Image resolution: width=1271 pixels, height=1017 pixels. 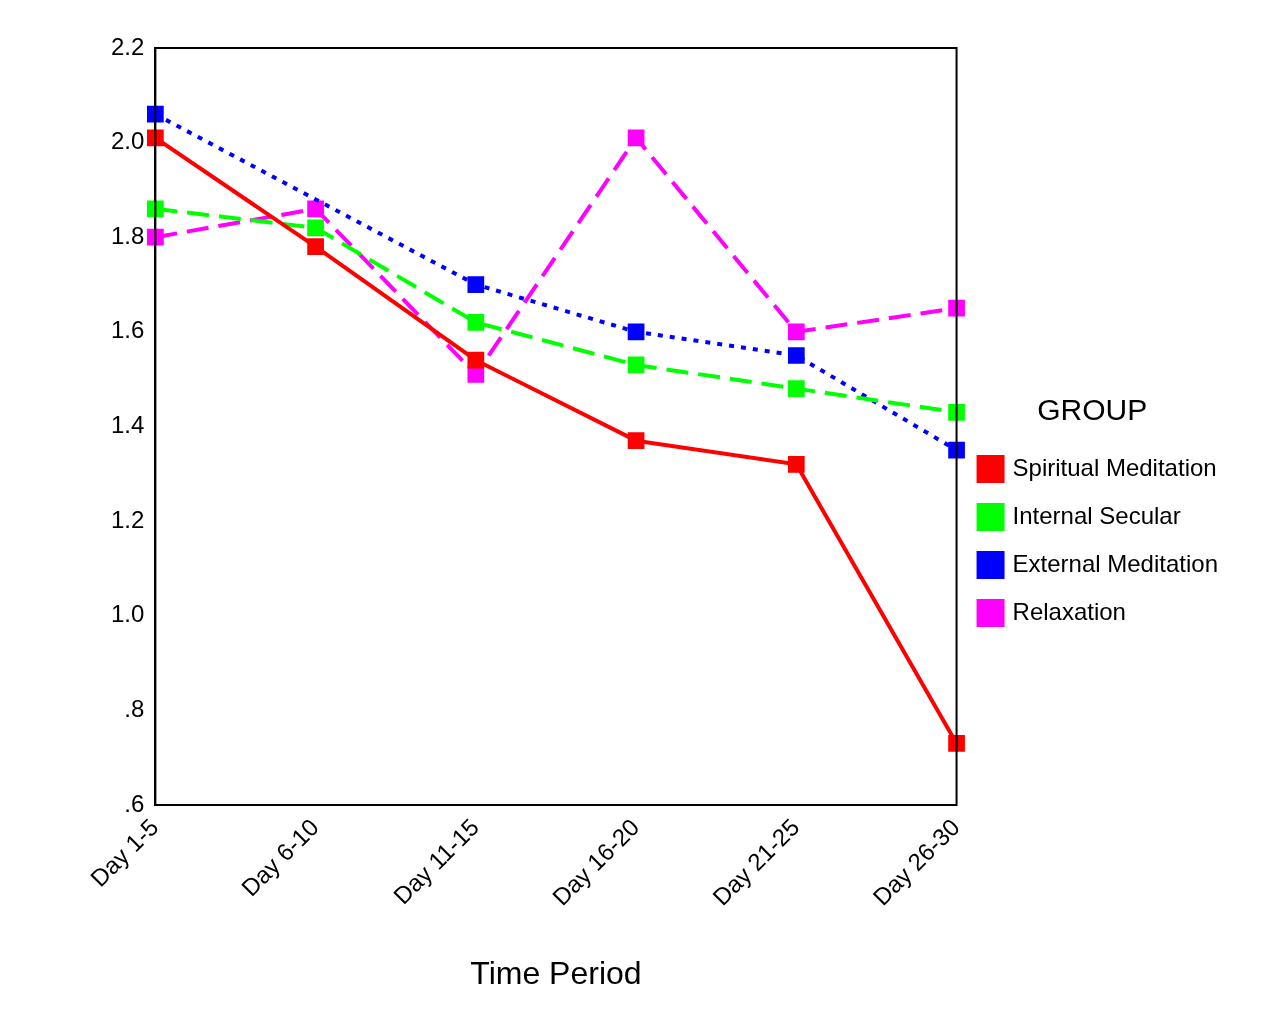 I want to click on y-tick-label: 1.2, so click(x=127, y=519).